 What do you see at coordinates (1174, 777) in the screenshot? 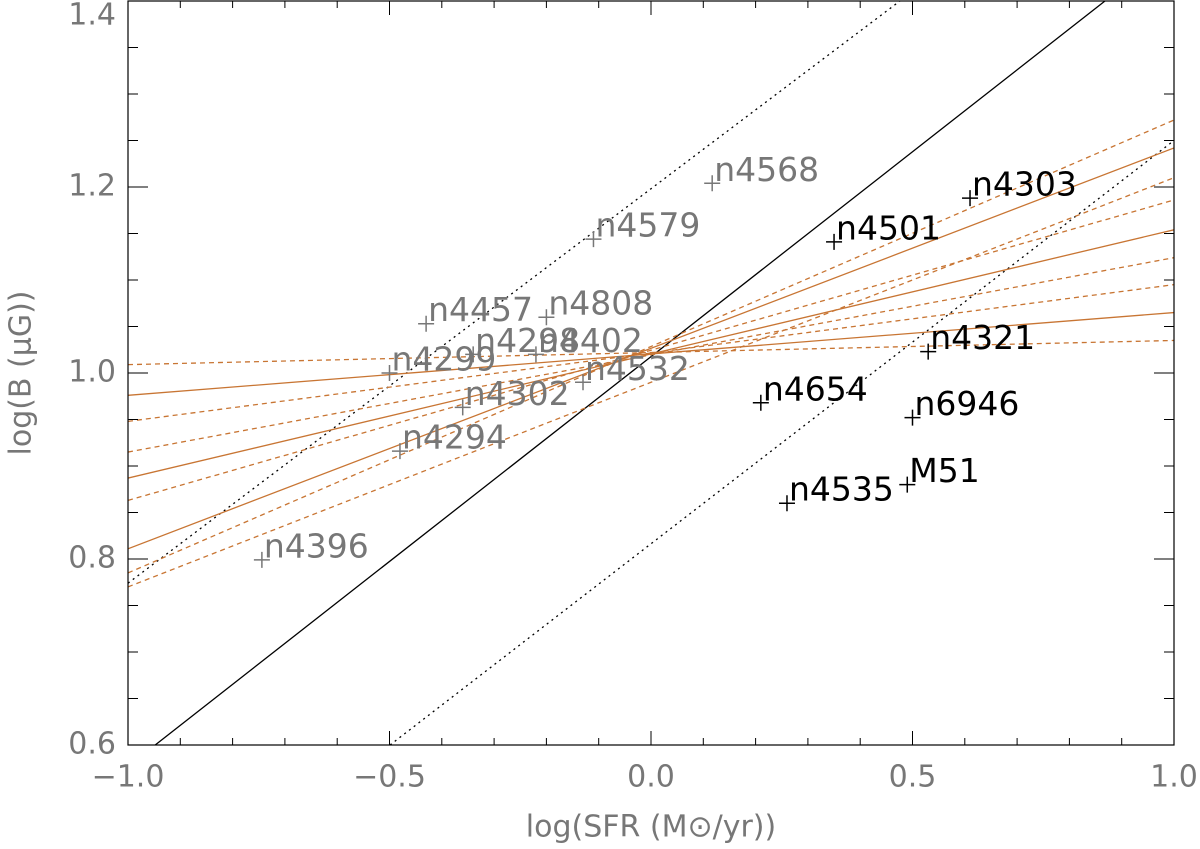
I see `x-tick-label: 1.0` at bounding box center [1174, 777].